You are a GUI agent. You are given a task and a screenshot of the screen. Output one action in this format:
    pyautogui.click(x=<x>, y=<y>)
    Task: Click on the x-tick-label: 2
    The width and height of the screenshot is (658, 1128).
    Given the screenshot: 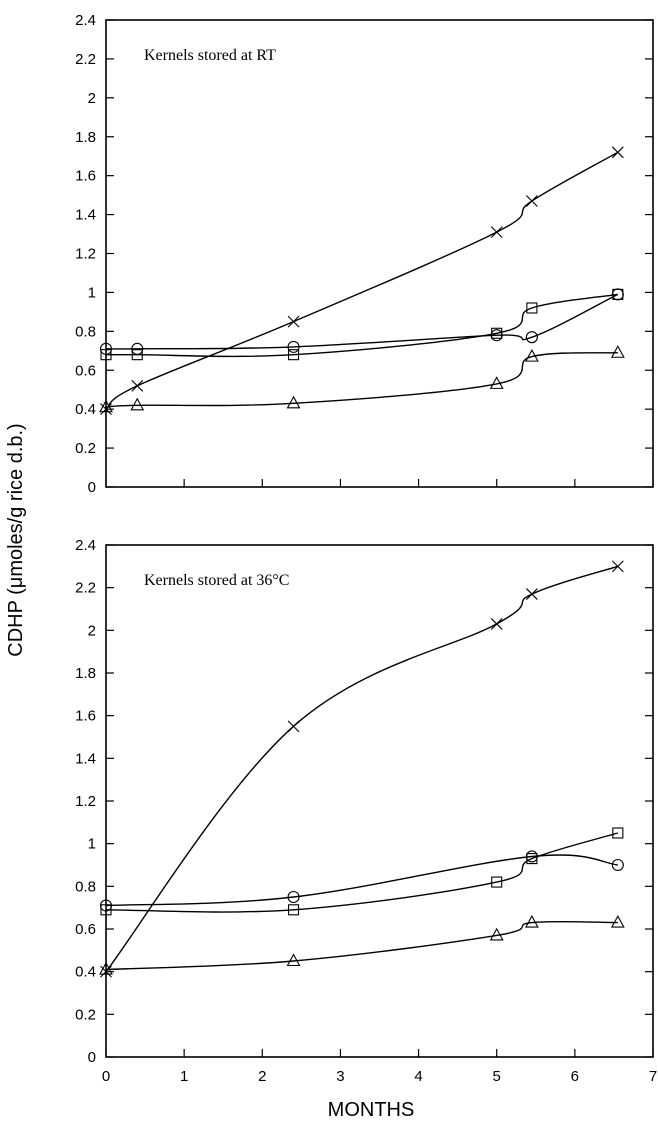 What is the action you would take?
    pyautogui.click(x=262, y=1076)
    